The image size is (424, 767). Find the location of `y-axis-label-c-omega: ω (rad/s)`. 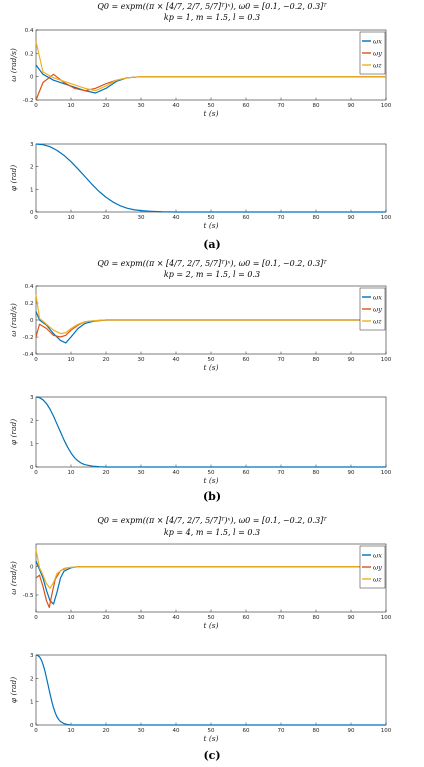

y-axis-label-c-omega: ω (rad/s) is located at coordinates (13, 578).